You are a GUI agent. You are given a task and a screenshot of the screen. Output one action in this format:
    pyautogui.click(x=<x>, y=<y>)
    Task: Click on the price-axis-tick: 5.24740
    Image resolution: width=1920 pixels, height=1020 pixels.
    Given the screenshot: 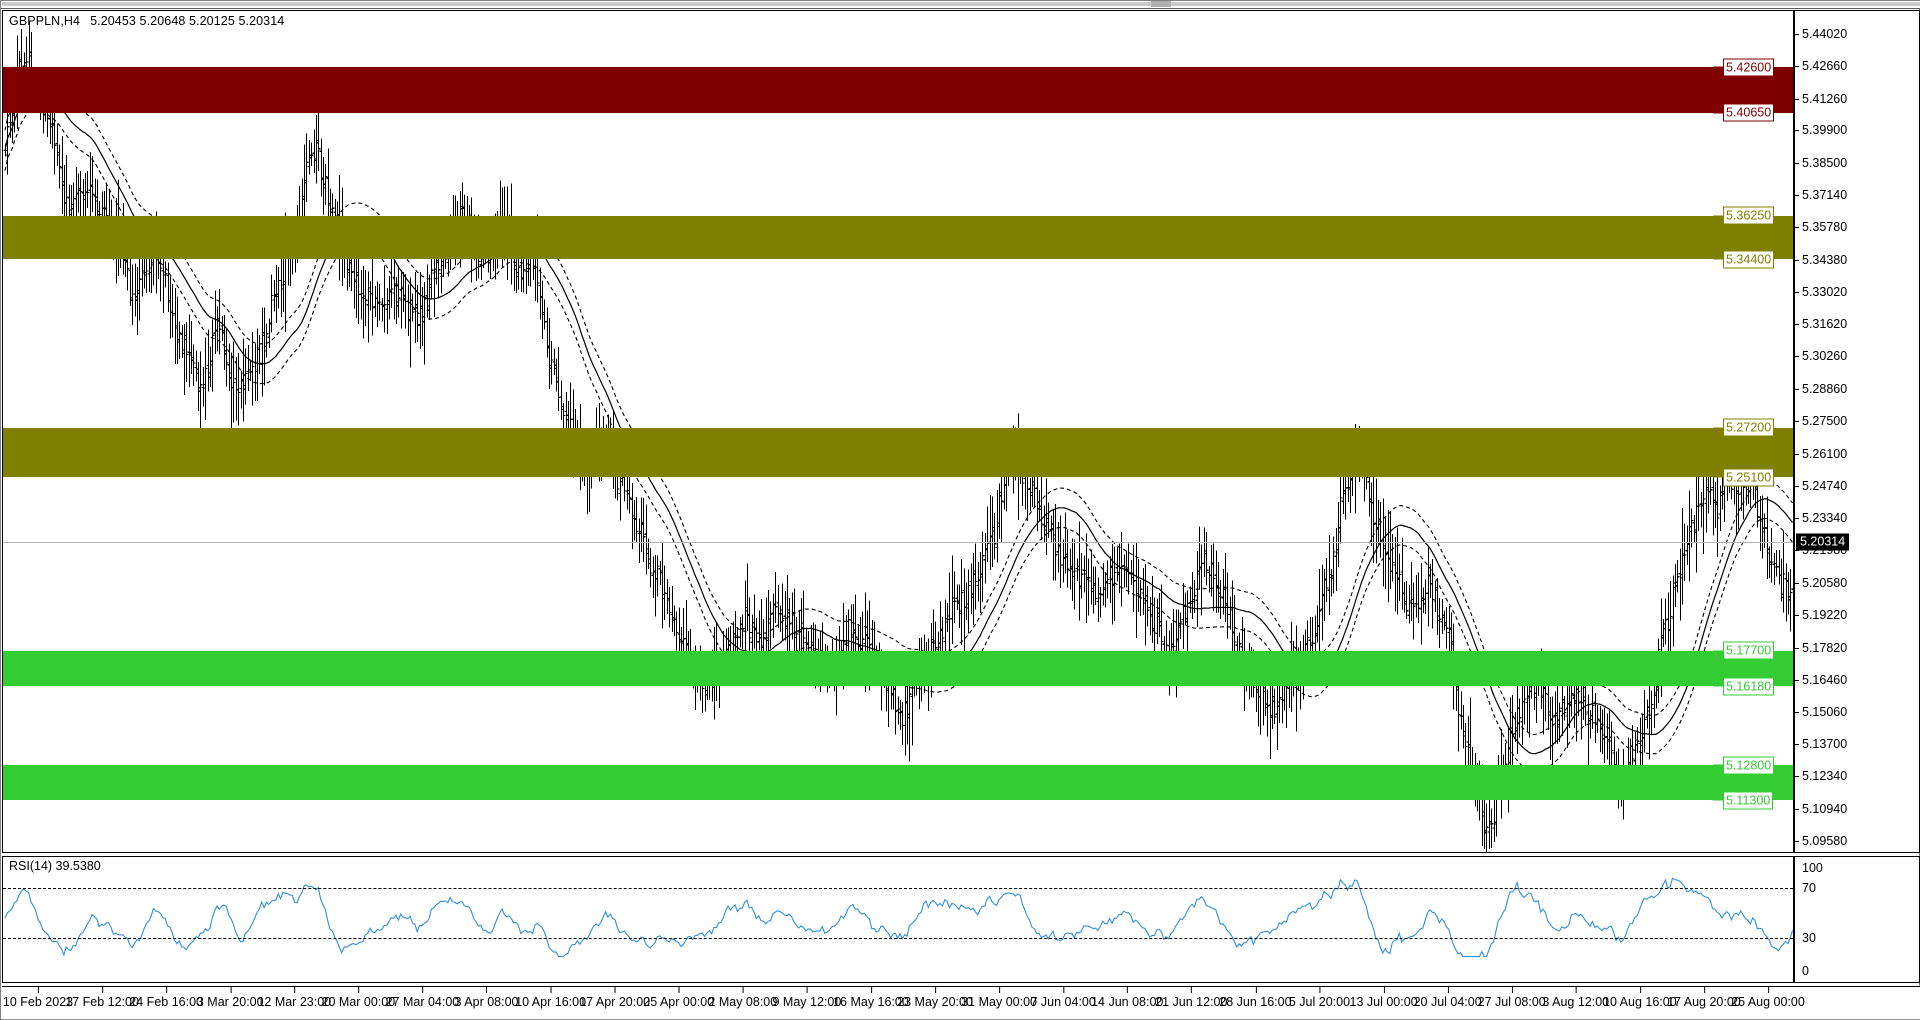 What is the action you would take?
    pyautogui.click(x=1821, y=486)
    